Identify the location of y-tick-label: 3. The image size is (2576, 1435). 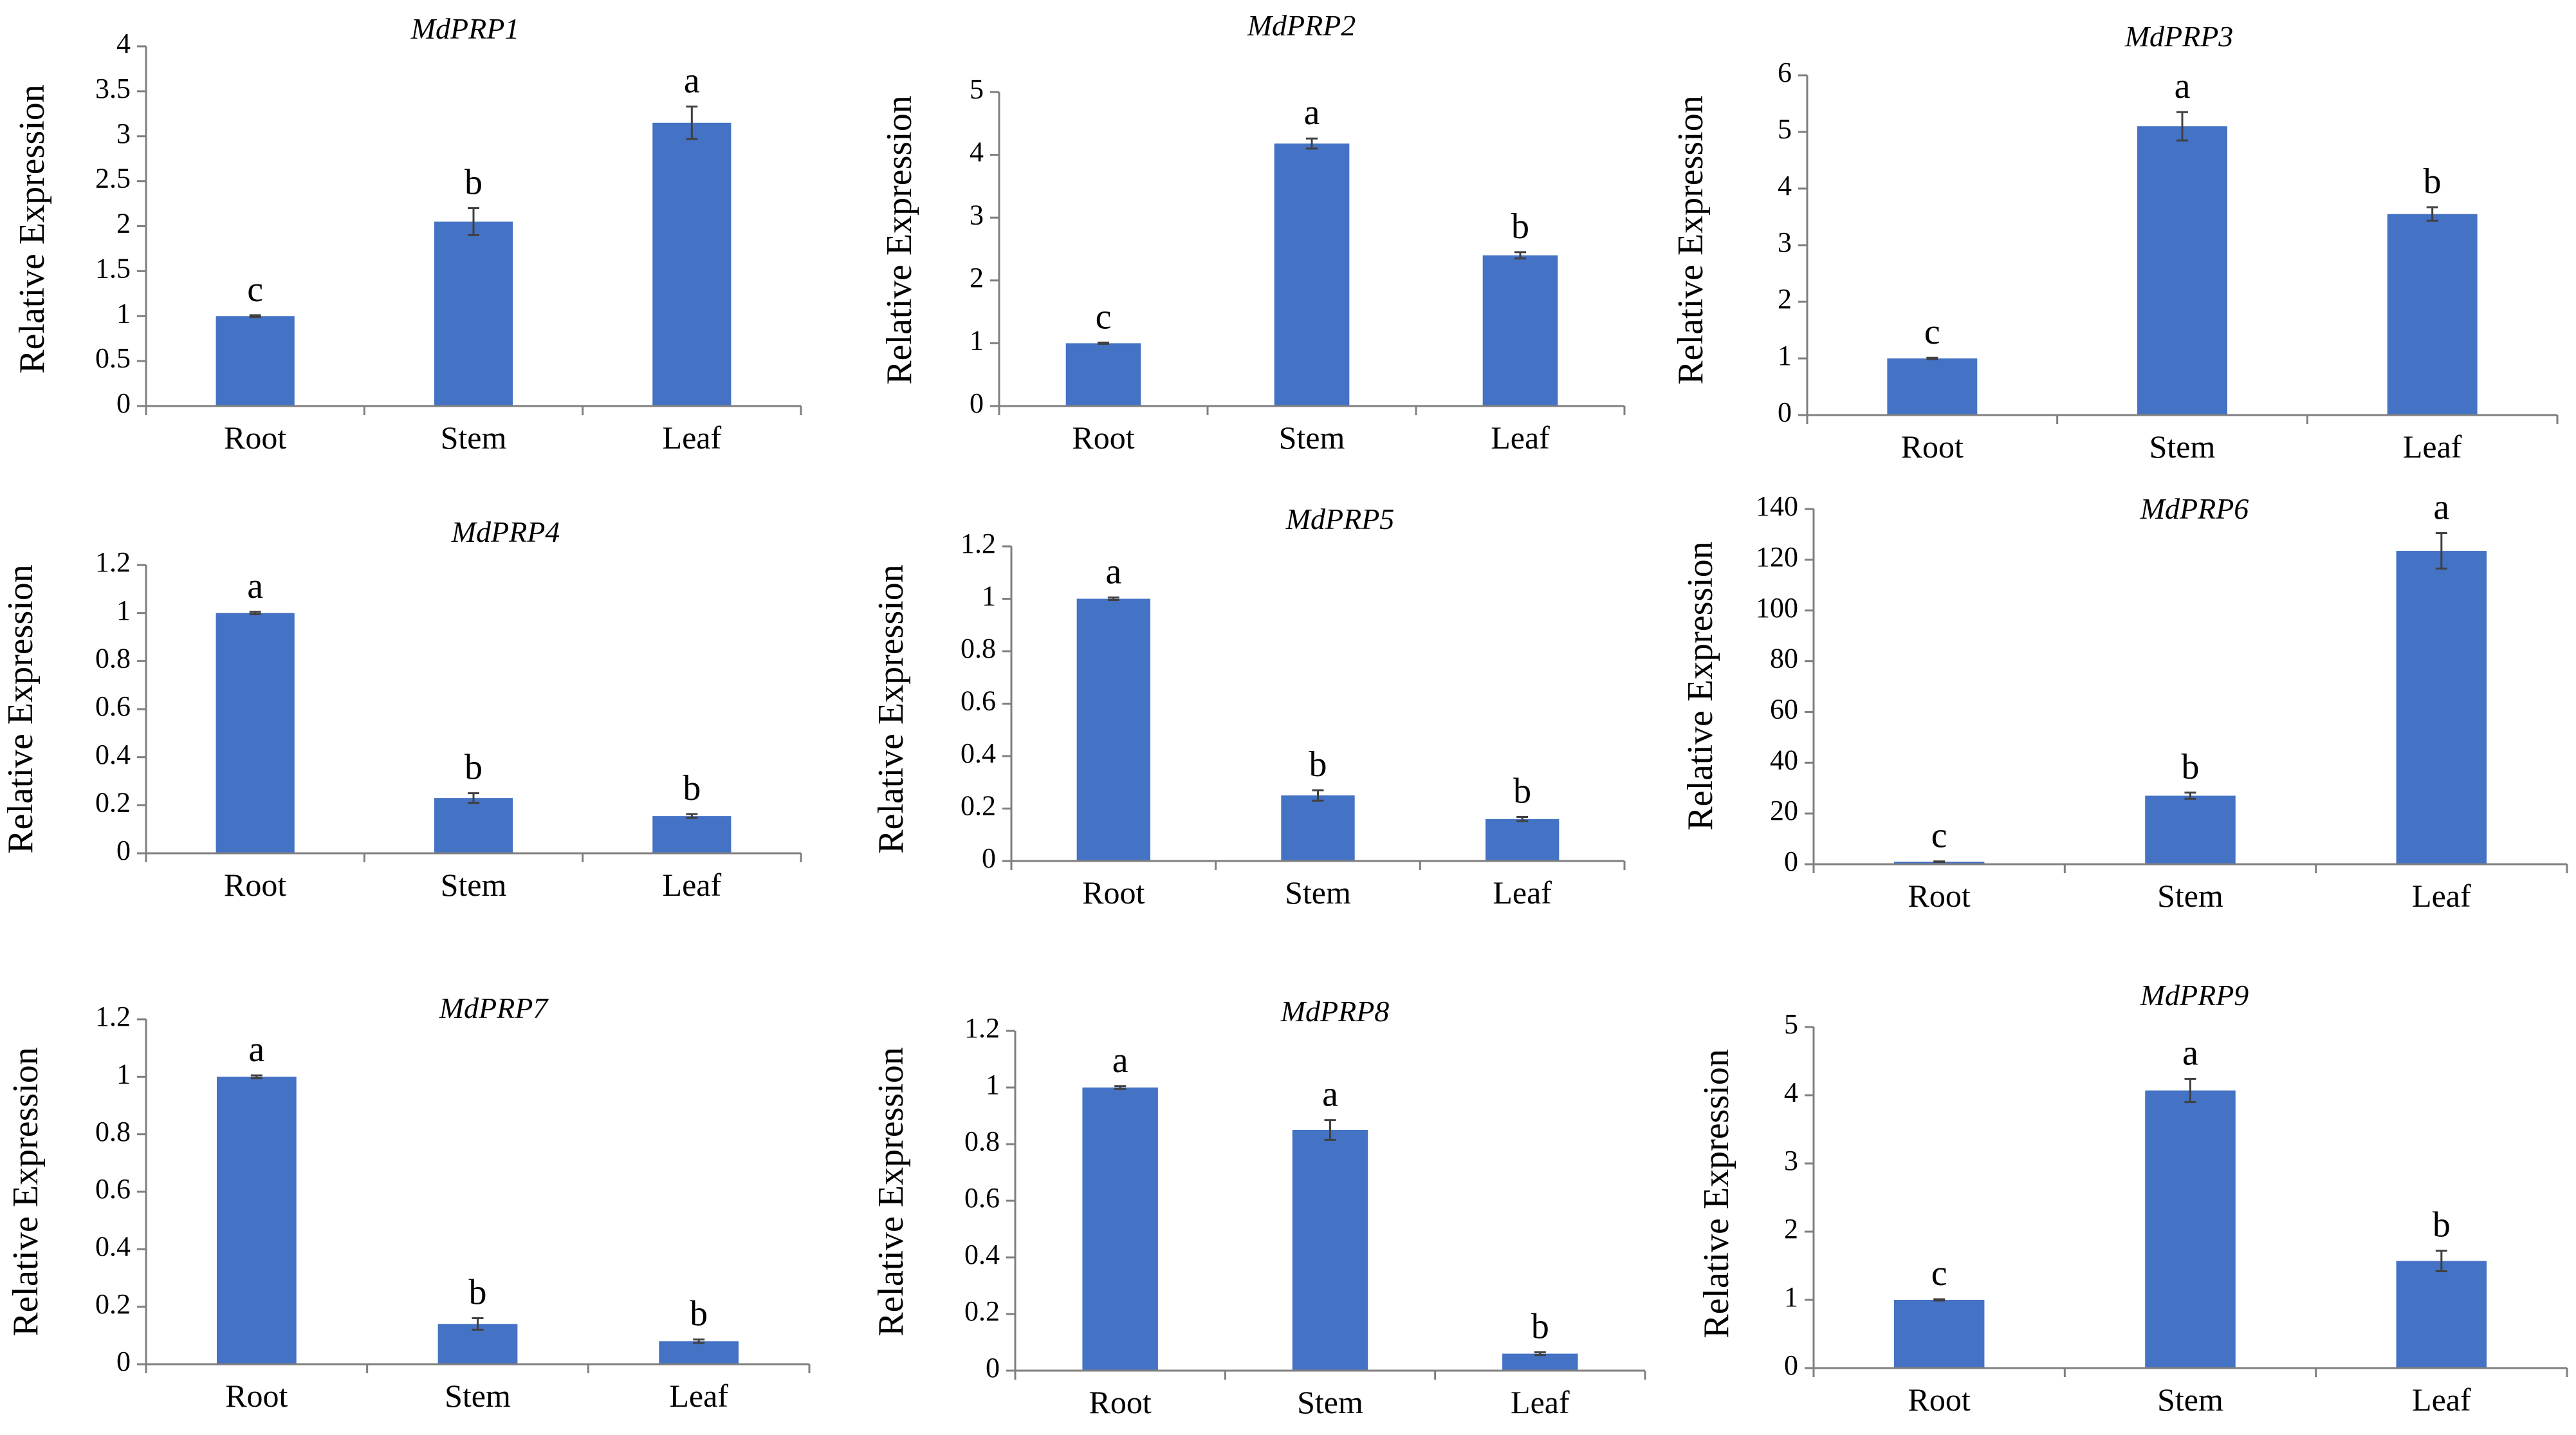
(123, 133).